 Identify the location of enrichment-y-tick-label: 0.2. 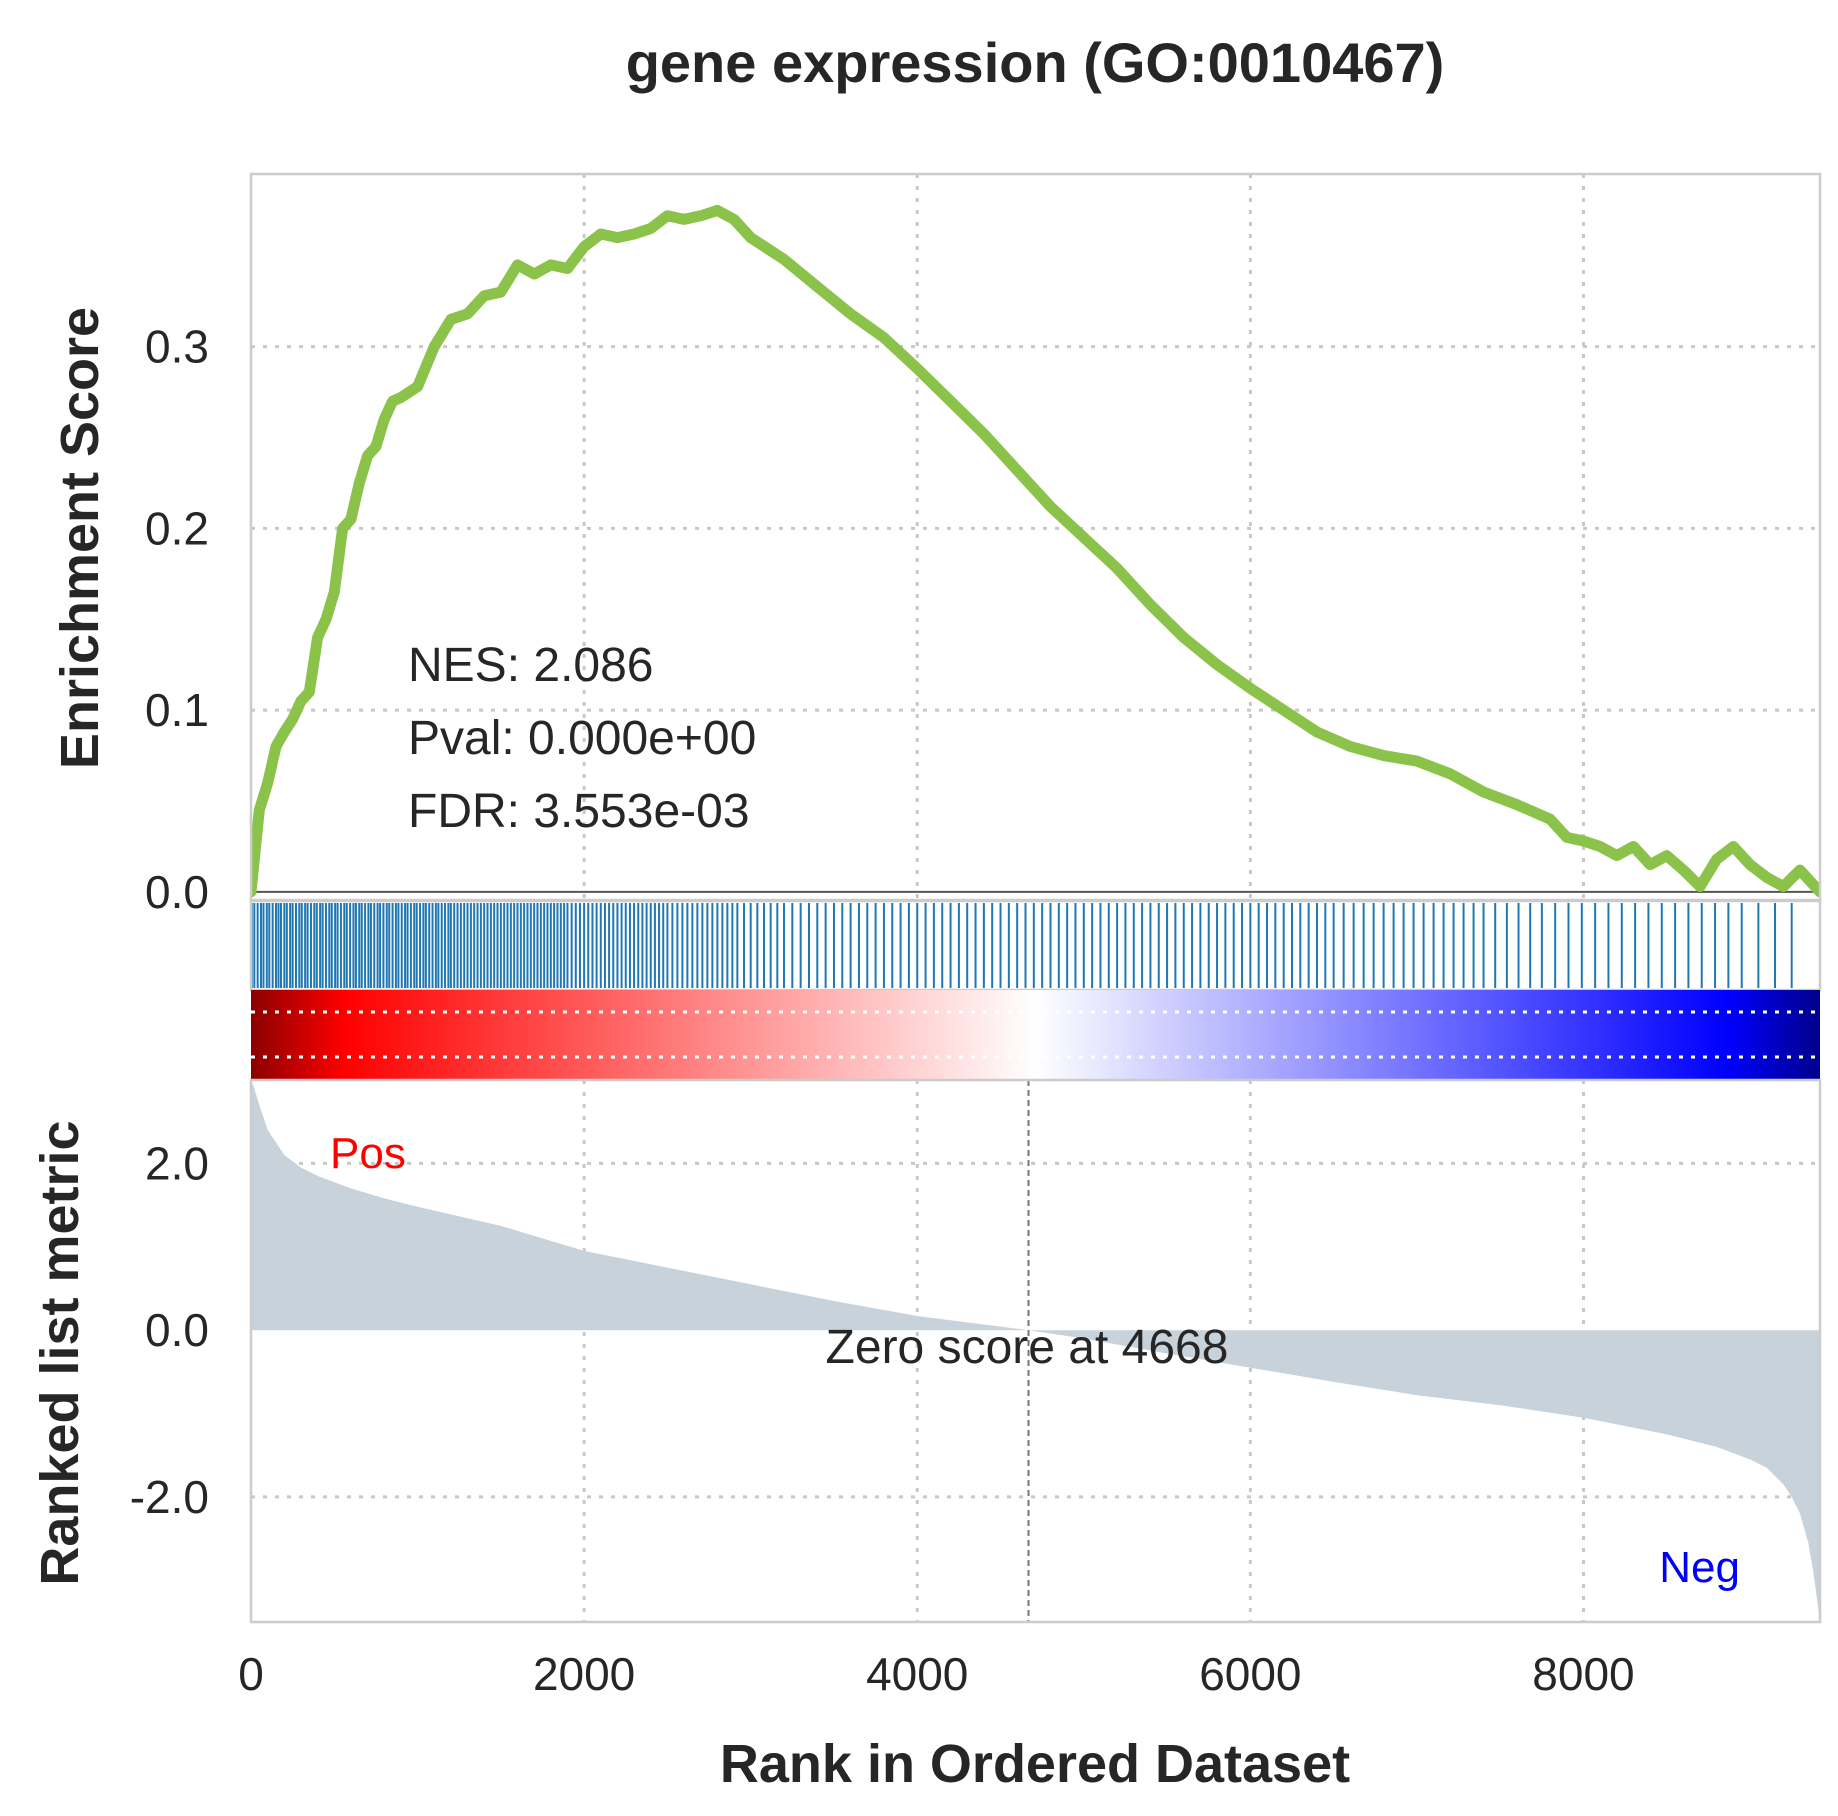
(177, 528).